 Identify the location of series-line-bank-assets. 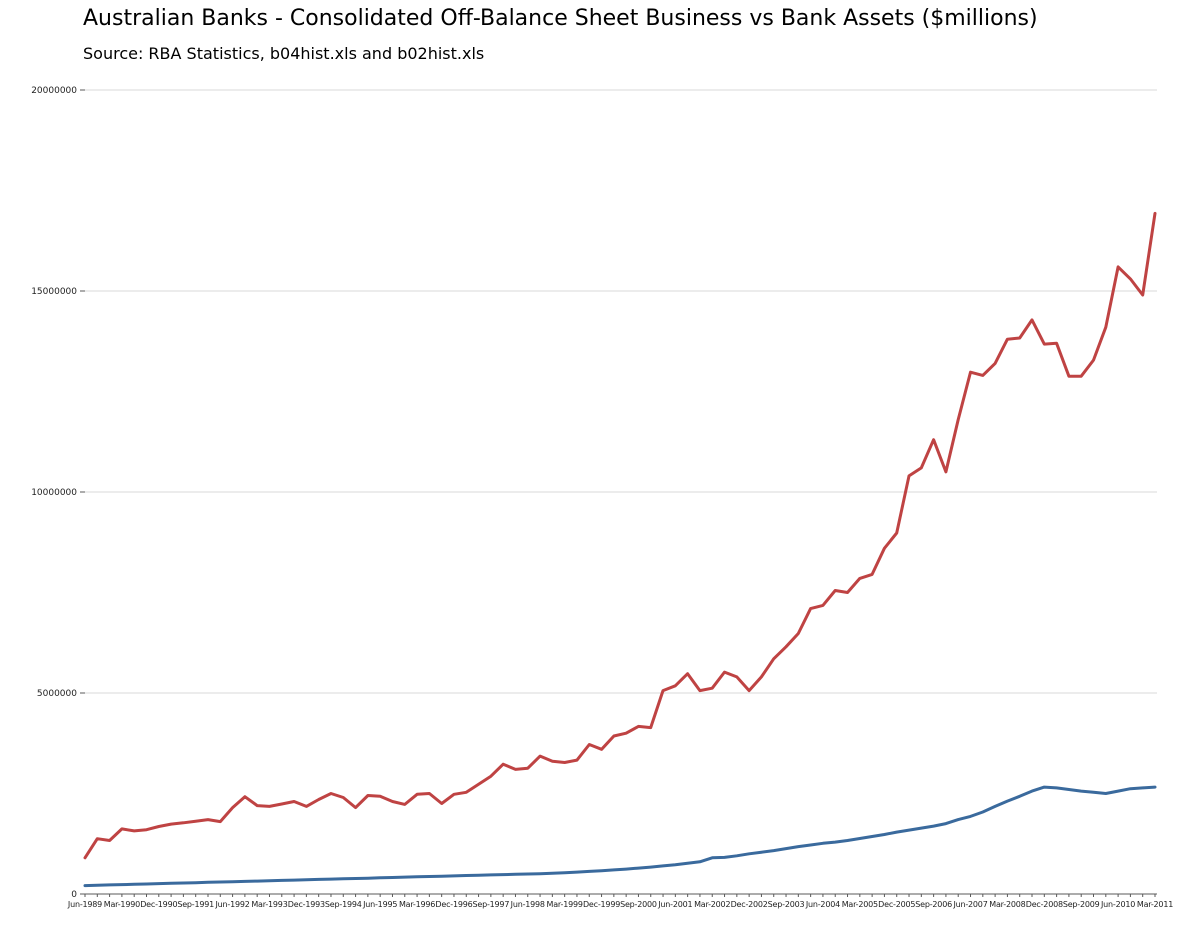
(620, 836).